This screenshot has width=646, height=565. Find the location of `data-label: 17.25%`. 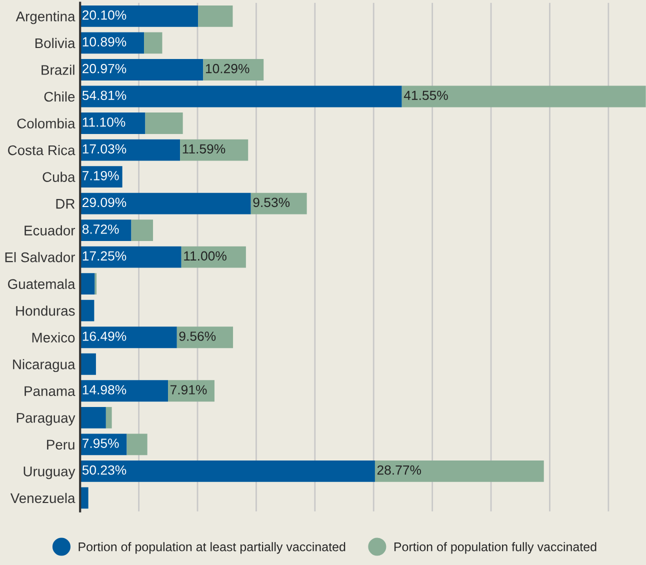

data-label: 17.25% is located at coordinates (104, 256).